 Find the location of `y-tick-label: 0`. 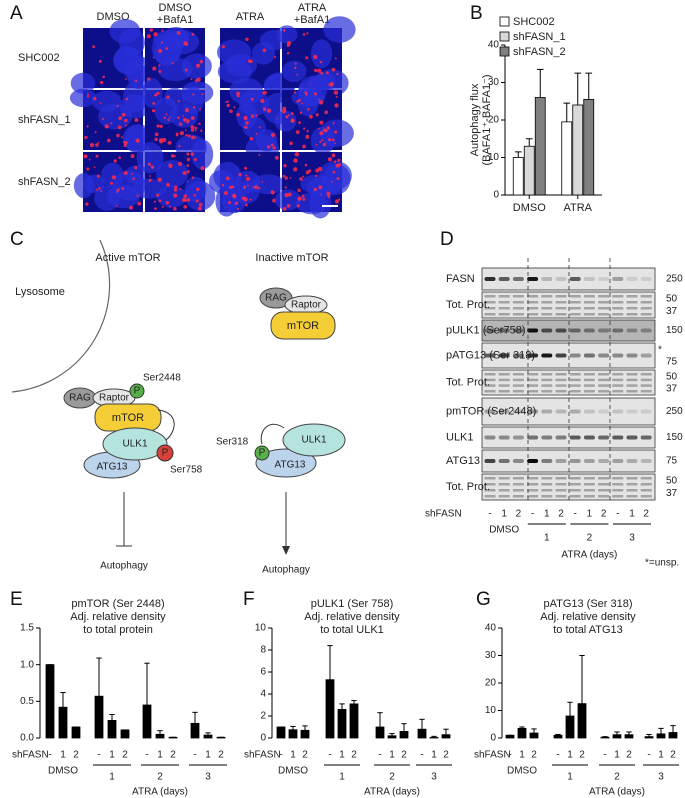

y-tick-label: 0 is located at coordinates (496, 195).